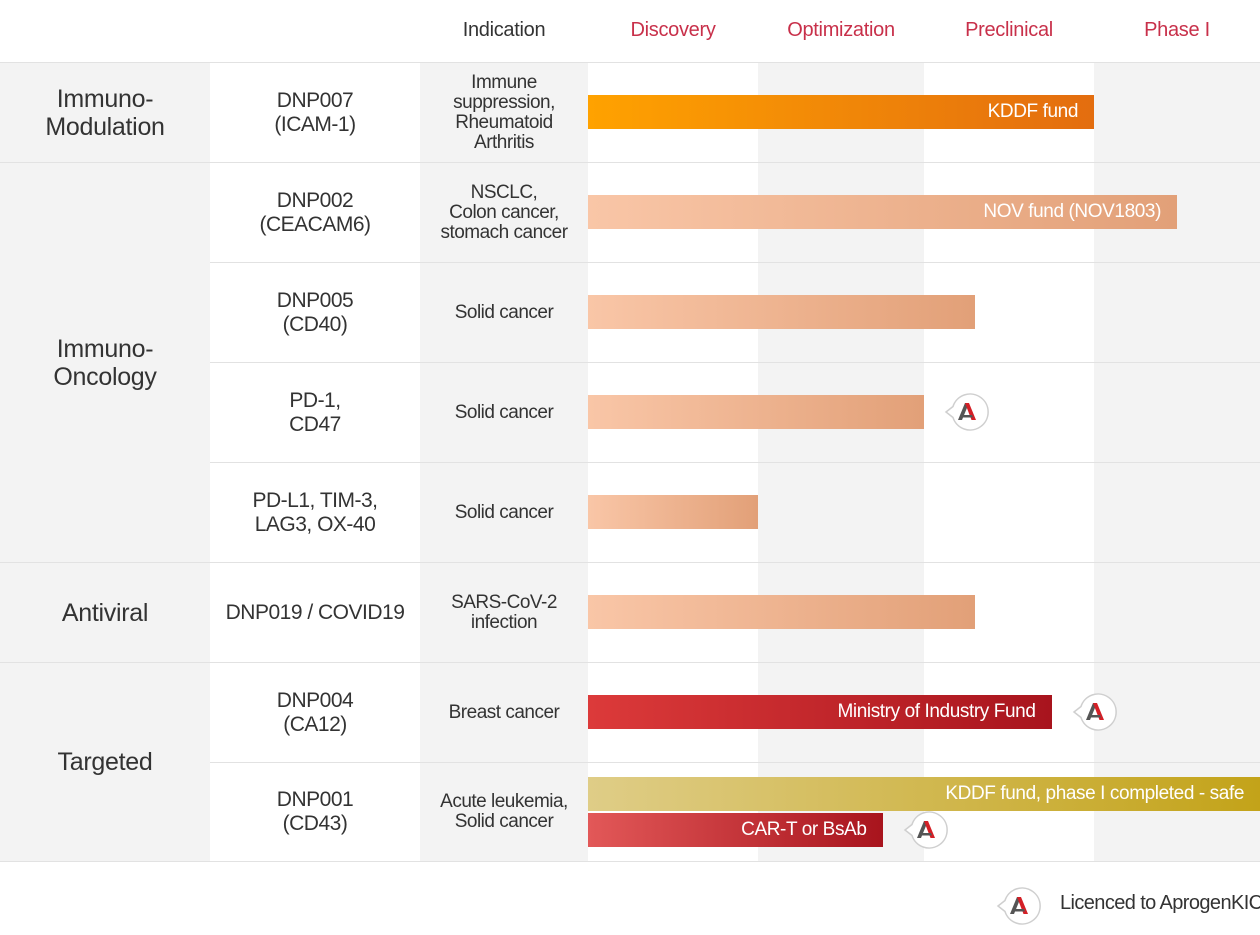 Image resolution: width=1260 pixels, height=935 pixels. Describe the element at coordinates (841, 29) in the screenshot. I see `header-stage-optimization: Optimization` at that location.